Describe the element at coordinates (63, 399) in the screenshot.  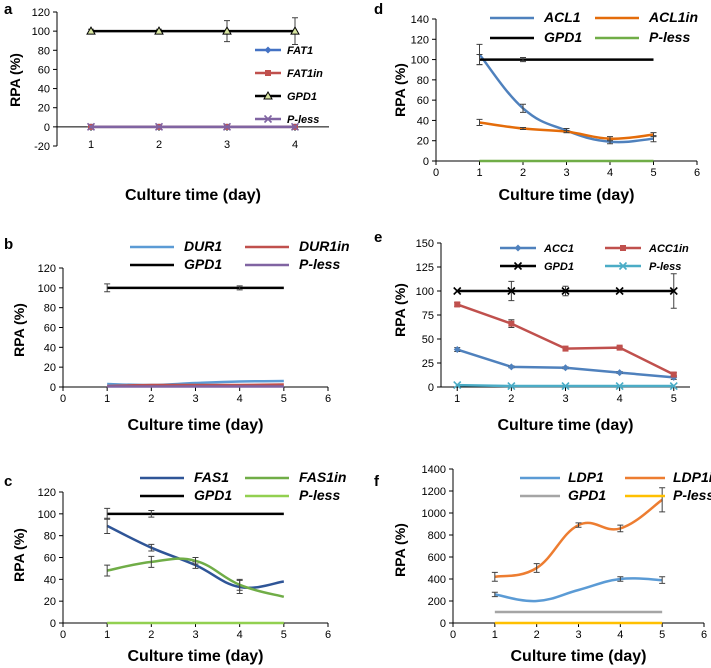
I see `x-tick-label: 0` at that location.